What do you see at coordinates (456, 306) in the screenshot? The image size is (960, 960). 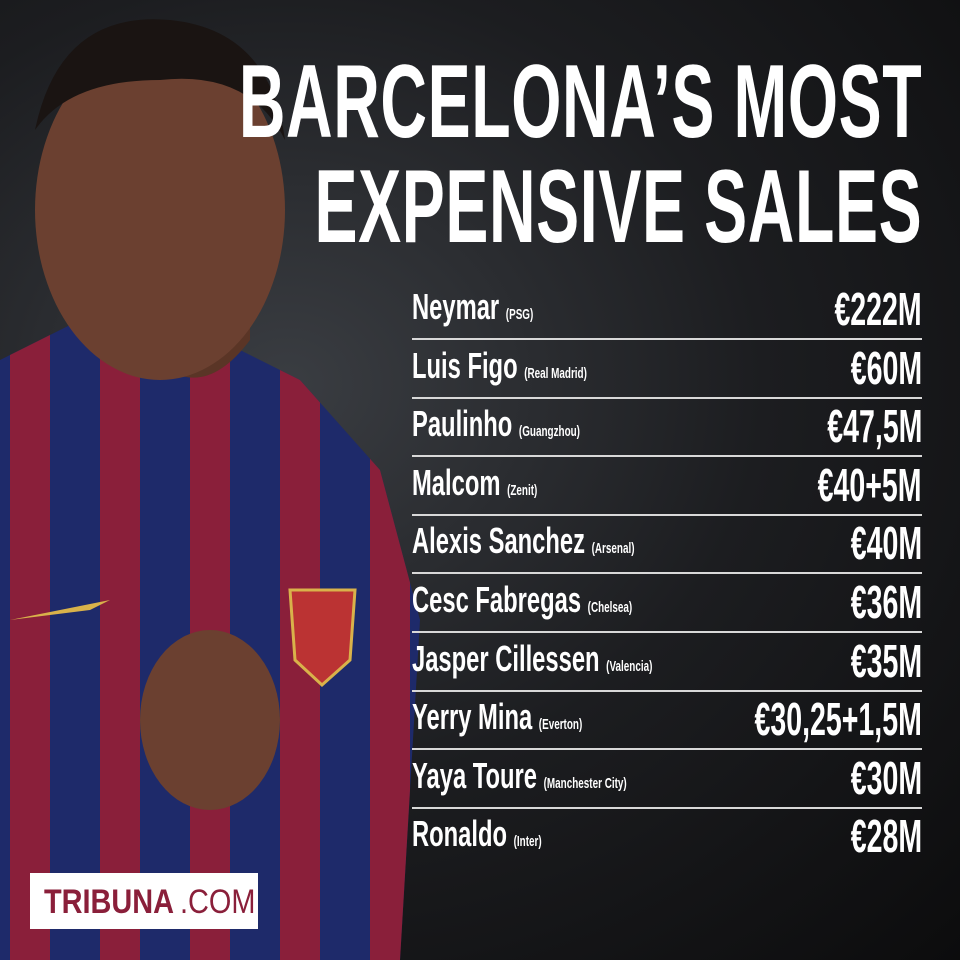 I see `player-name: Neymar` at bounding box center [456, 306].